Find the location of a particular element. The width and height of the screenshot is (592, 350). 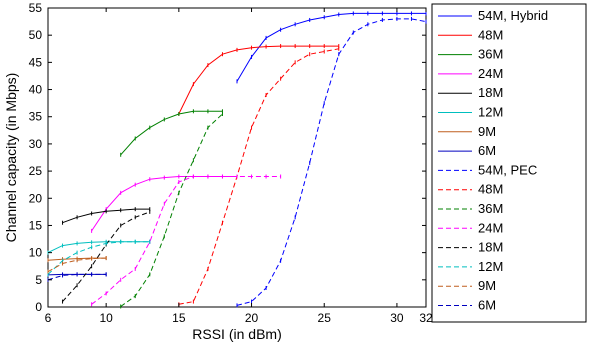

y-tick-label: 50 is located at coordinates (36, 35).